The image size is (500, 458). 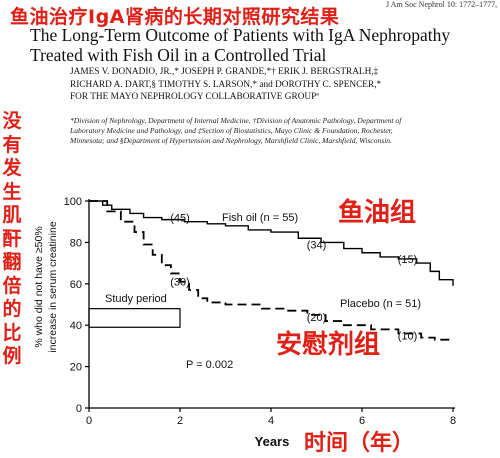 I want to click on vertical-cn-label: 没 有 发 生 肌 酐 翻 倍 的 比 例, so click(x=12, y=239).